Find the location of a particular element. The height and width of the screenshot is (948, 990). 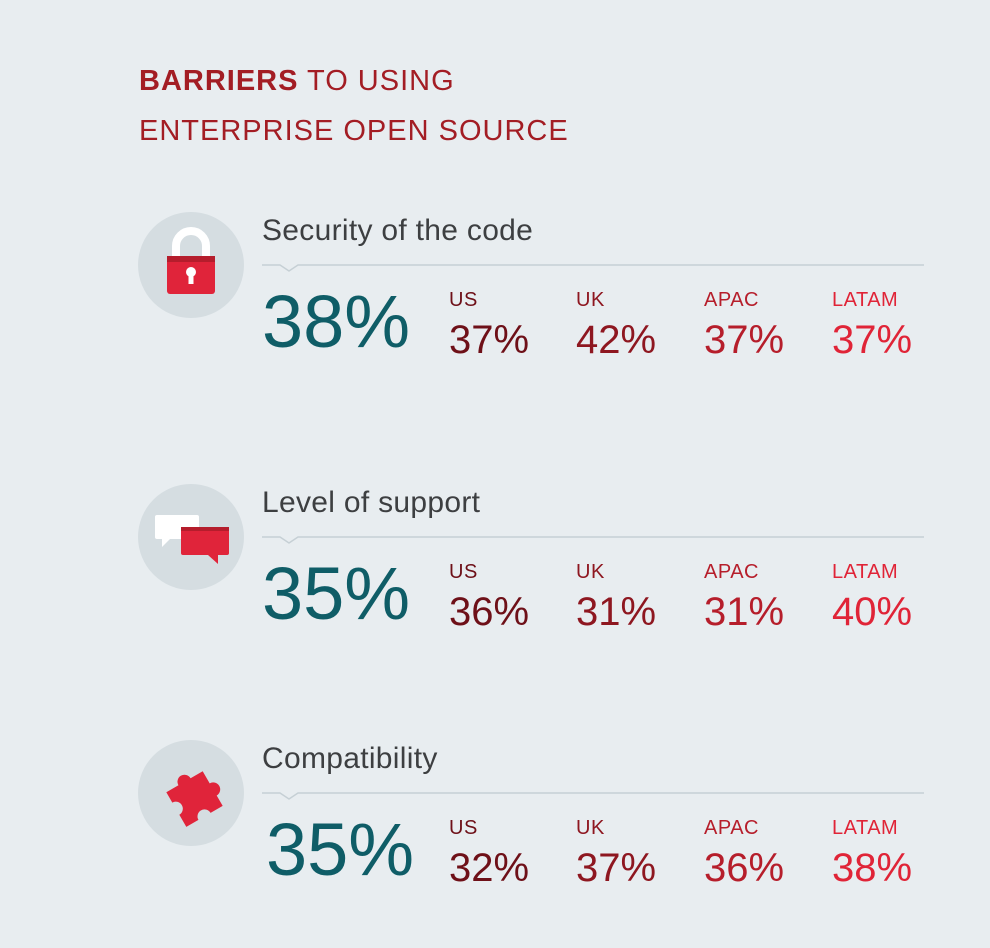

padlock-icon is located at coordinates (191, 265).